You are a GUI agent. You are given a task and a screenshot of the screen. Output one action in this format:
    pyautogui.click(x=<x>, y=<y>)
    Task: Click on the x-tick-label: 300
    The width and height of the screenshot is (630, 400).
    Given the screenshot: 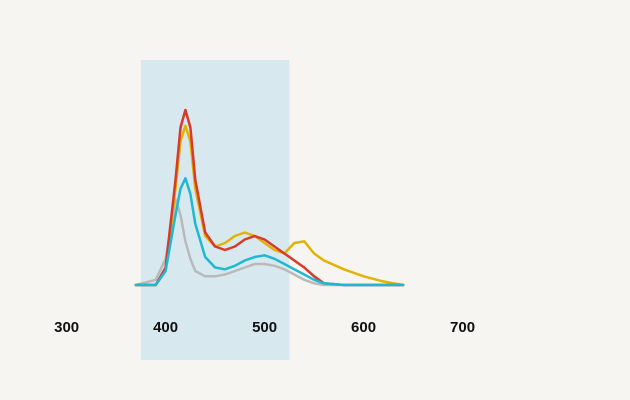 What is the action you would take?
    pyautogui.click(x=66, y=327)
    